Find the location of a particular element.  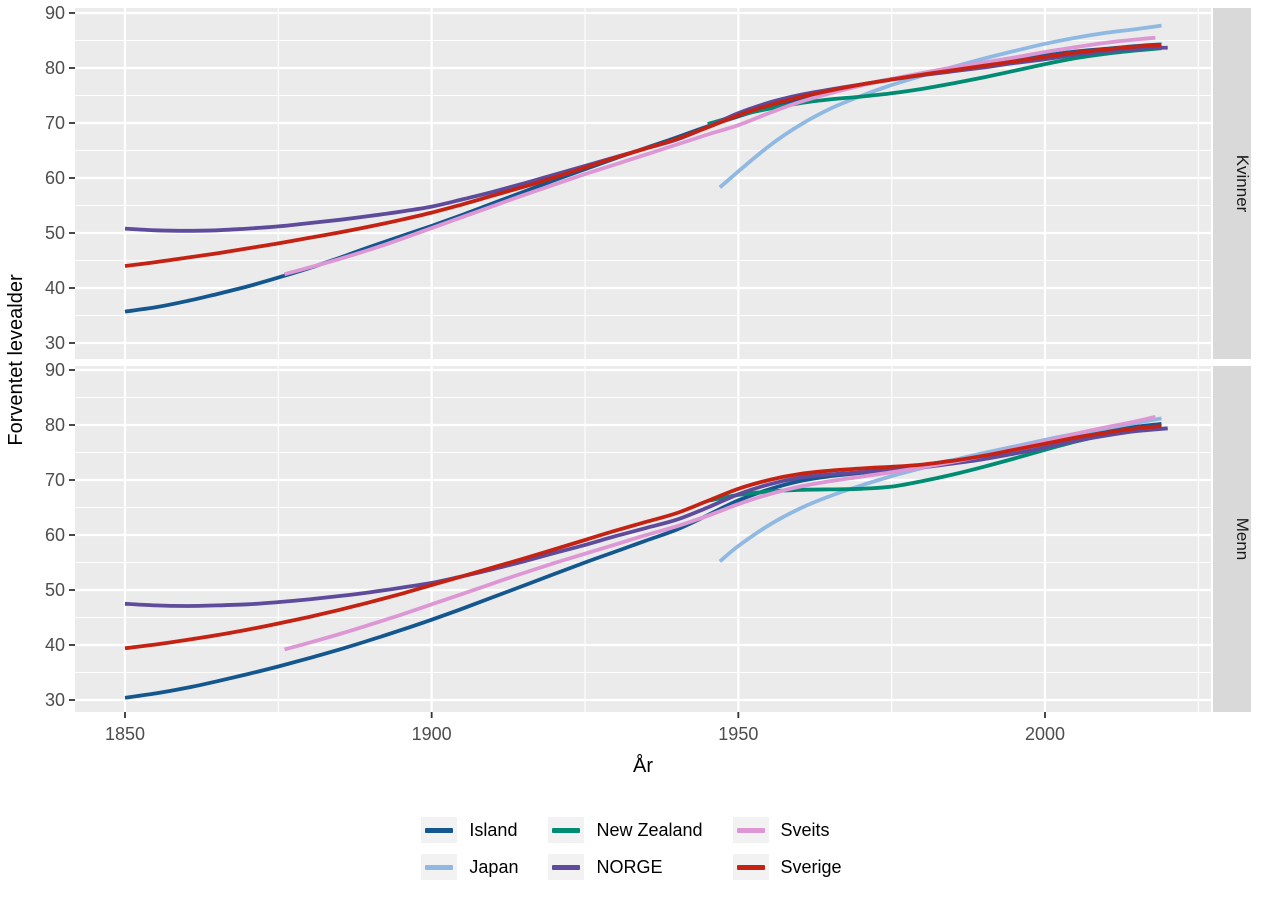

legend-item-new-zealand: New Zealand is located at coordinates (625, 830).